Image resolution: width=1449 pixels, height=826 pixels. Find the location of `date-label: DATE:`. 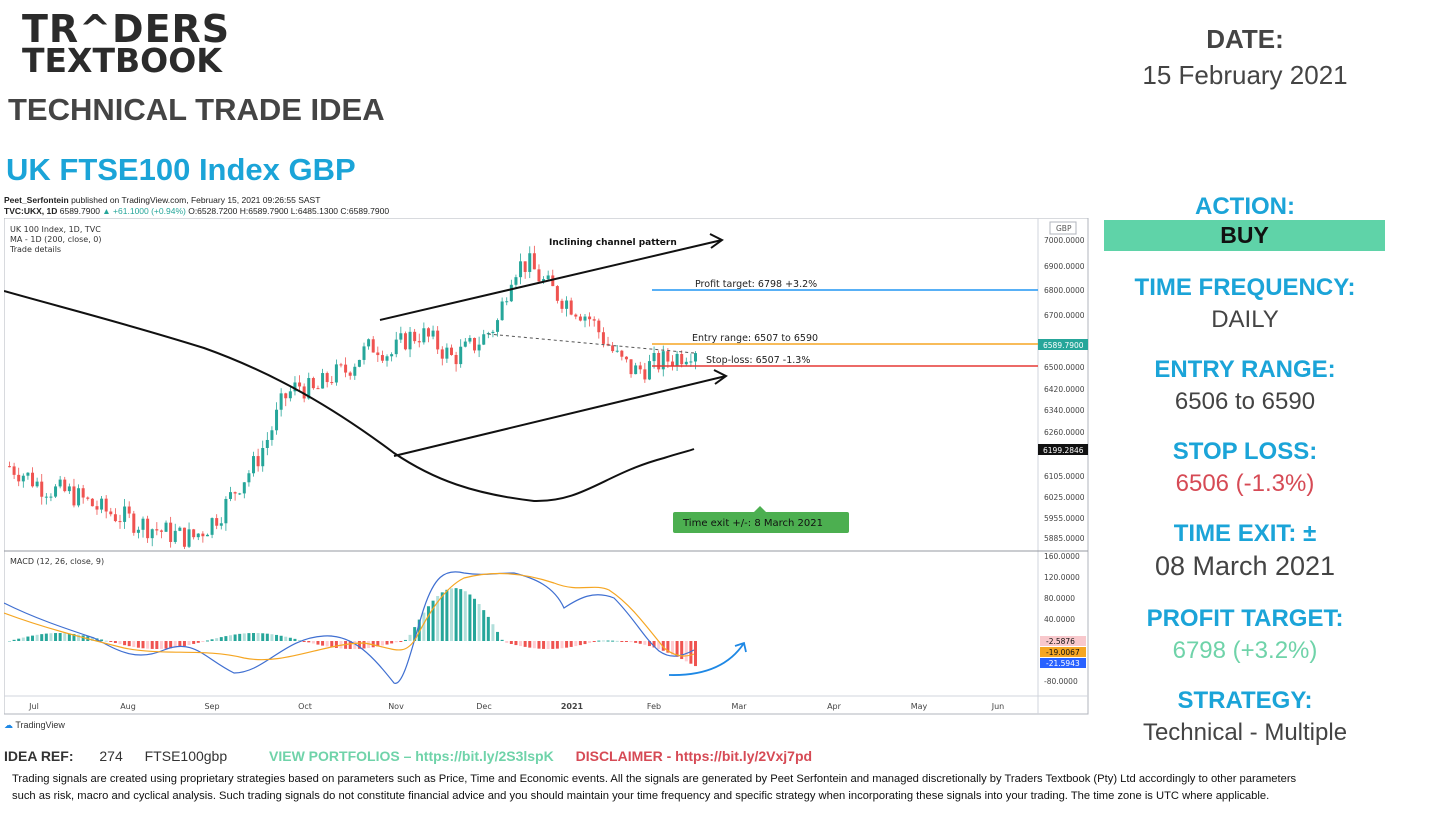

date-label: DATE: is located at coordinates (1245, 39).